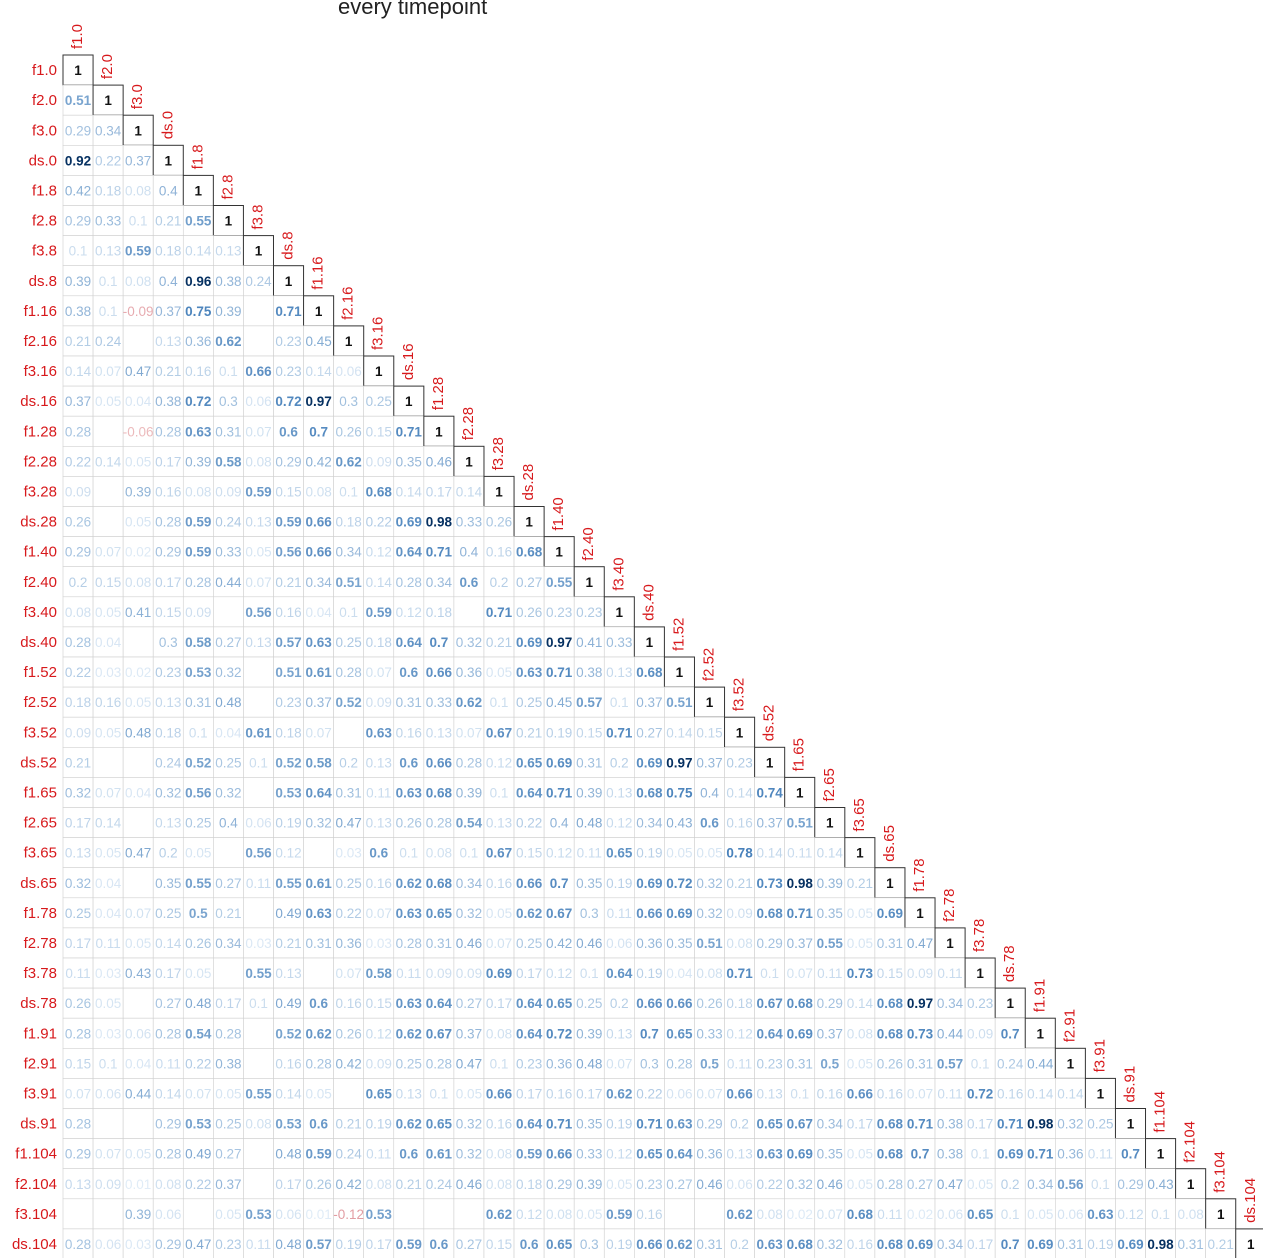  Describe the element at coordinates (679, 702) in the screenshot. I see `correlation-value: 0.51` at that location.